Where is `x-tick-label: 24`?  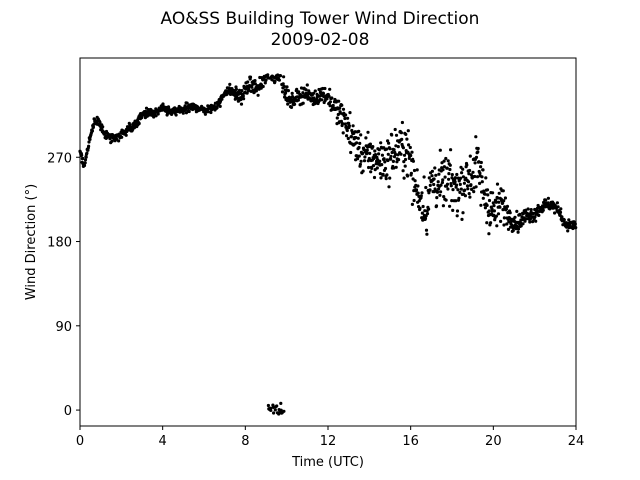 x-tick-label: 24 is located at coordinates (576, 441).